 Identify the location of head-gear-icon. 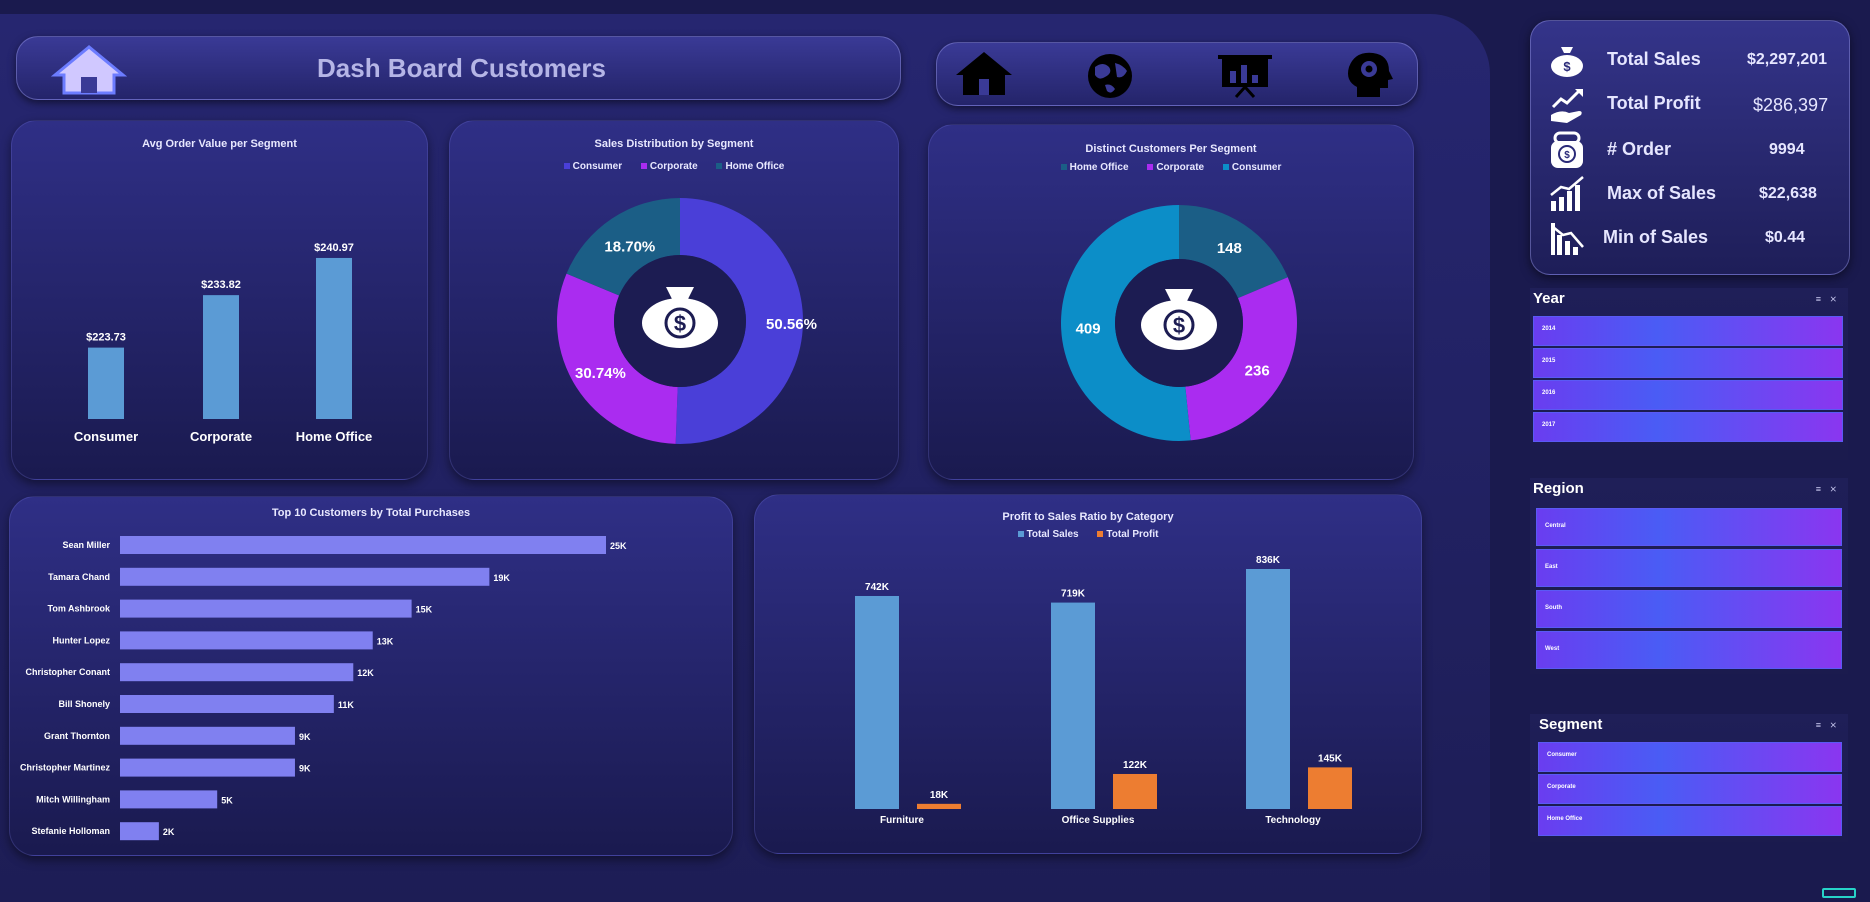
(1368, 74).